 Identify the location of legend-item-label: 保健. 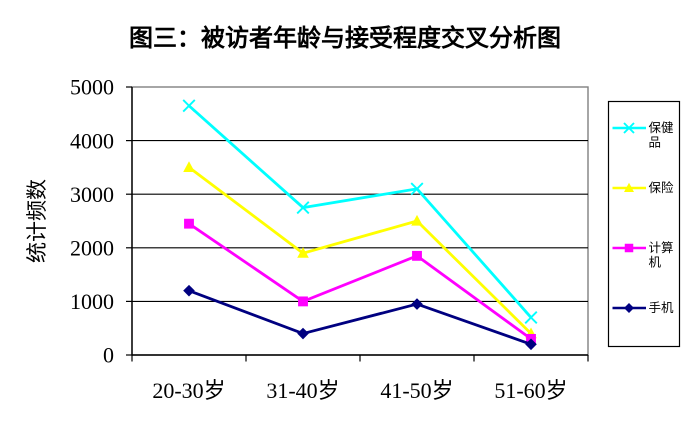
(662, 128).